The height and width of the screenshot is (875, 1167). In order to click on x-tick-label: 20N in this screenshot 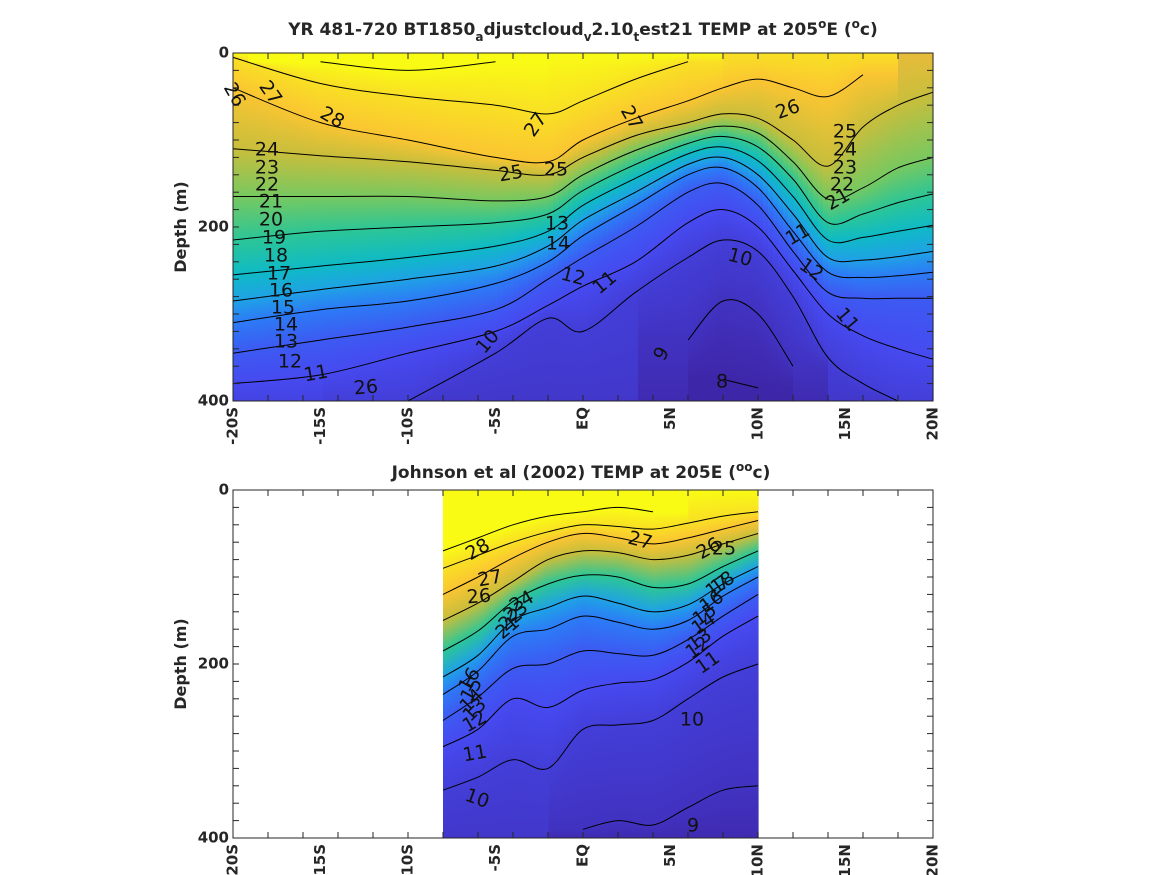, I will do `click(933, 423)`.